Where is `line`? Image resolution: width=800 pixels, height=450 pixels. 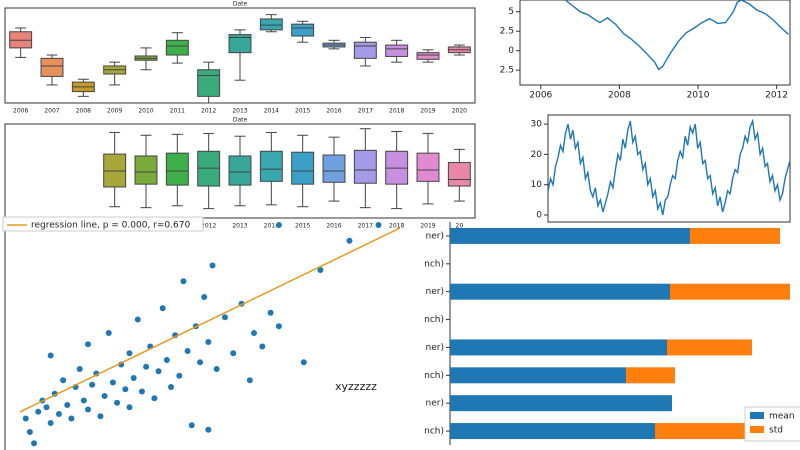
line is located at coordinates (676, 35).